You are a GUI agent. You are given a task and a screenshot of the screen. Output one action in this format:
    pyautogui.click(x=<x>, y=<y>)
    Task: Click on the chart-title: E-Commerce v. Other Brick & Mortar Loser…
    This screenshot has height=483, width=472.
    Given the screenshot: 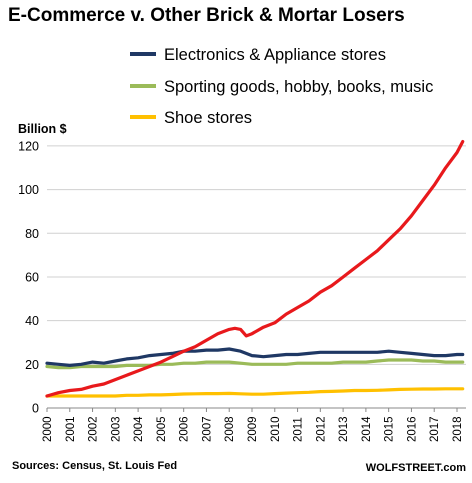 What is the action you would take?
    pyautogui.click(x=206, y=15)
    